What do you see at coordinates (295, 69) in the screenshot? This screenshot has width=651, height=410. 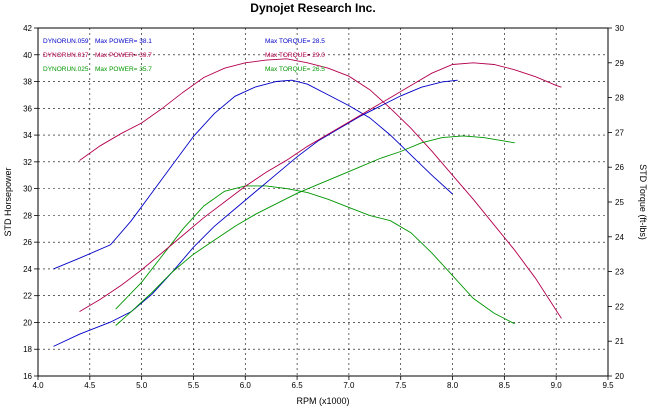 I see `legend-max-torque: Max TORQUE= 26.5` at bounding box center [295, 69].